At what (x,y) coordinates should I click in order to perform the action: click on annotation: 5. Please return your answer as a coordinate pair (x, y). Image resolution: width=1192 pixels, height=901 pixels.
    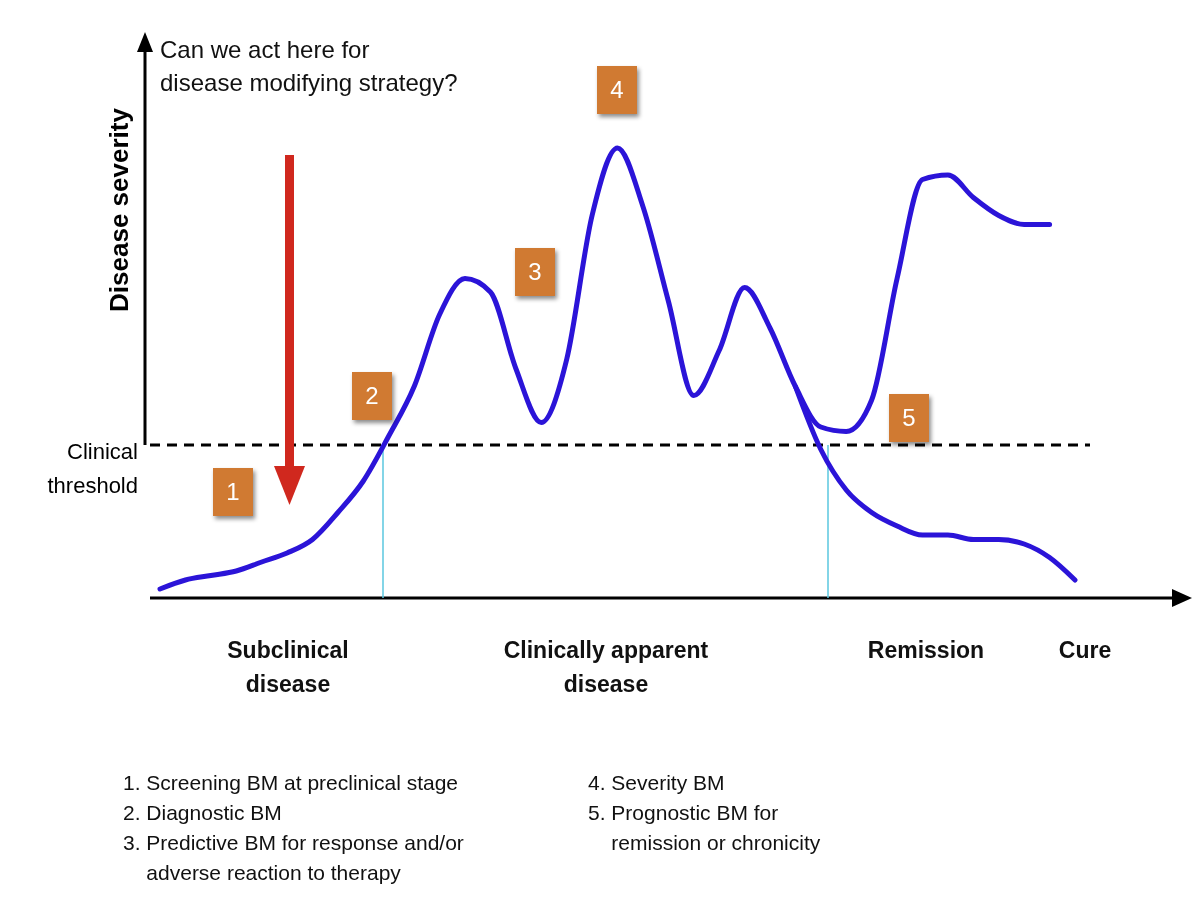
    Looking at the image, I should click on (909, 417).